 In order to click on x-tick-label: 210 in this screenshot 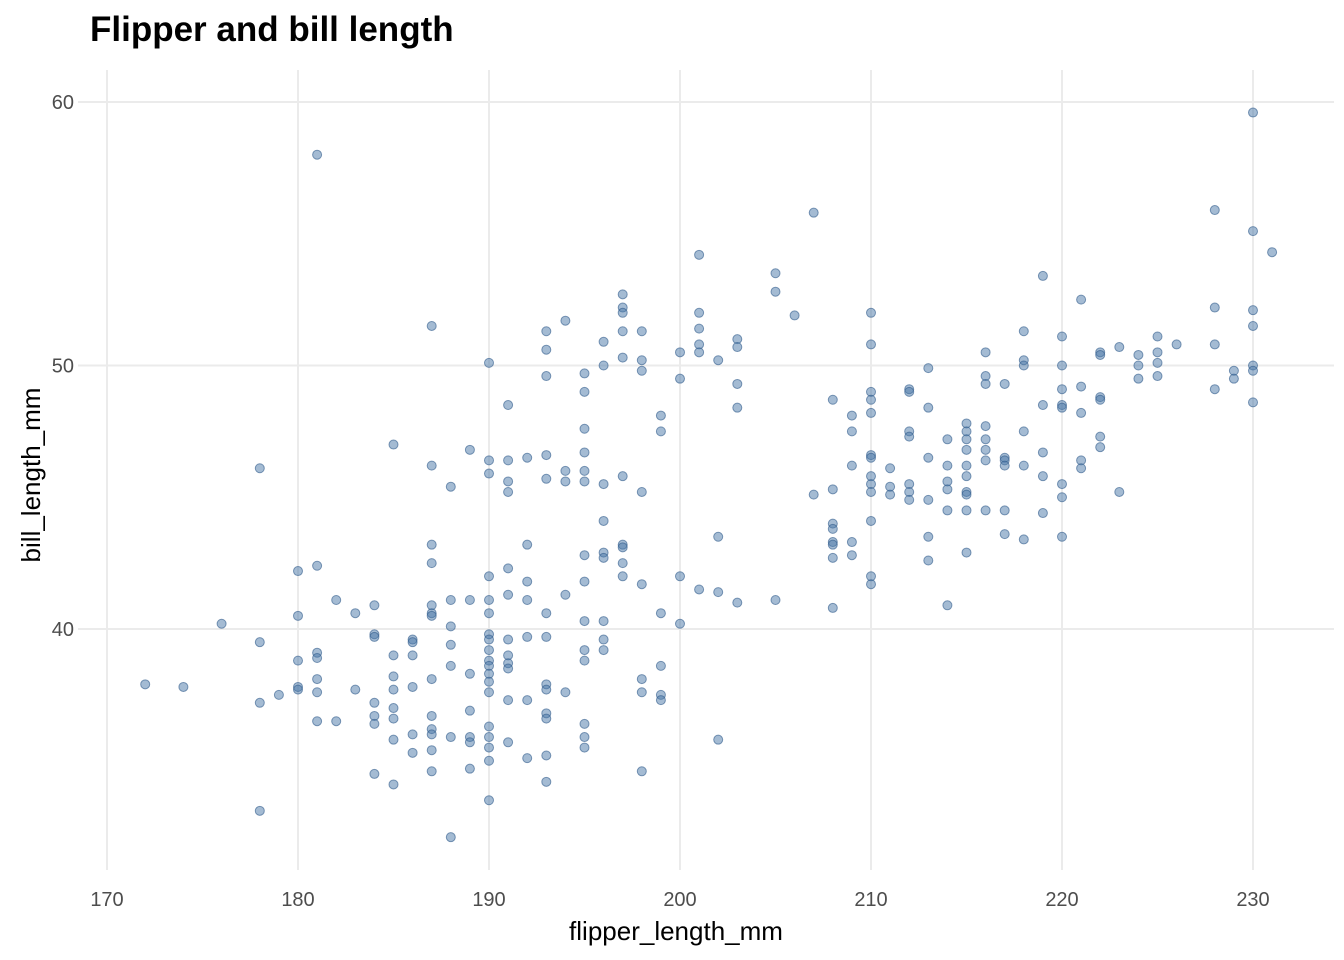, I will do `click(870, 900)`.